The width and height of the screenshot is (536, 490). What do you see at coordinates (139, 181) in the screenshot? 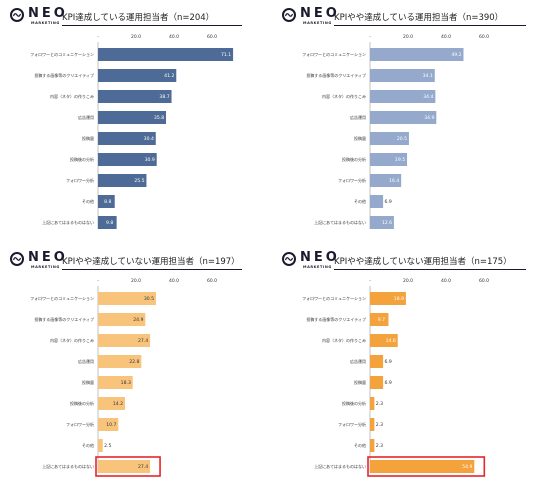
I see `data-label: 25.5` at bounding box center [139, 181].